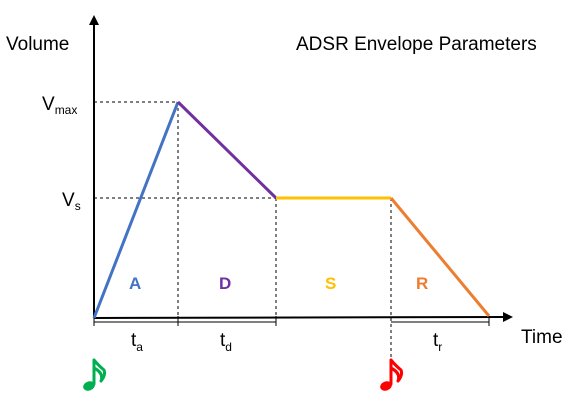 Image resolution: width=588 pixels, height=404 pixels. Describe the element at coordinates (59, 105) in the screenshot. I see `vmax-label: Vmax` at that location.